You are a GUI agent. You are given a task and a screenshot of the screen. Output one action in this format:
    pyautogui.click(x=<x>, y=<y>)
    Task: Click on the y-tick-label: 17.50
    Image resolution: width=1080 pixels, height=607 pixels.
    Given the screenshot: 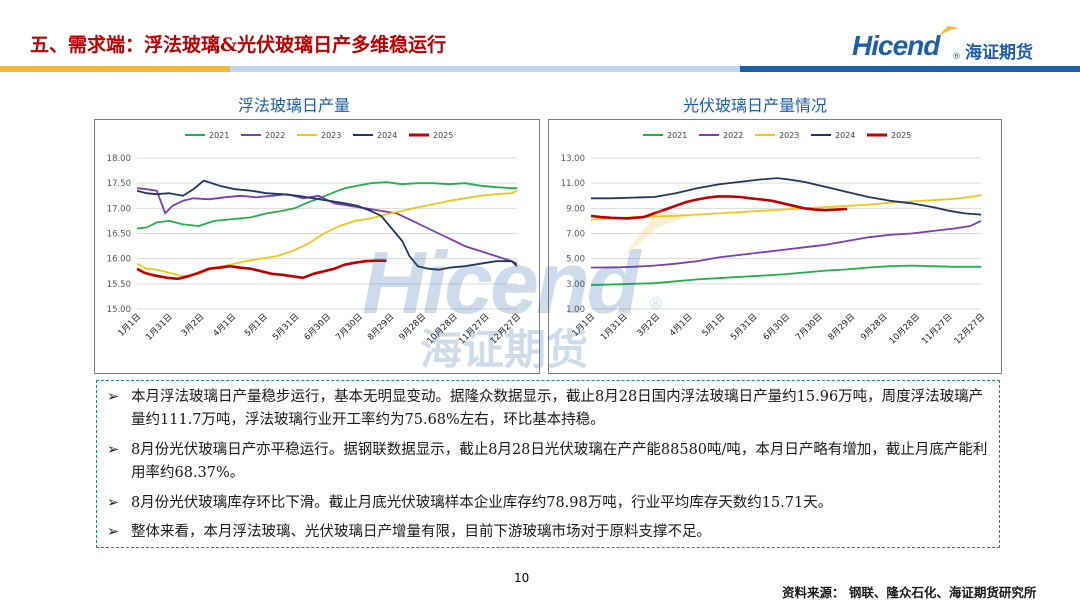 What is the action you would take?
    pyautogui.click(x=119, y=184)
    